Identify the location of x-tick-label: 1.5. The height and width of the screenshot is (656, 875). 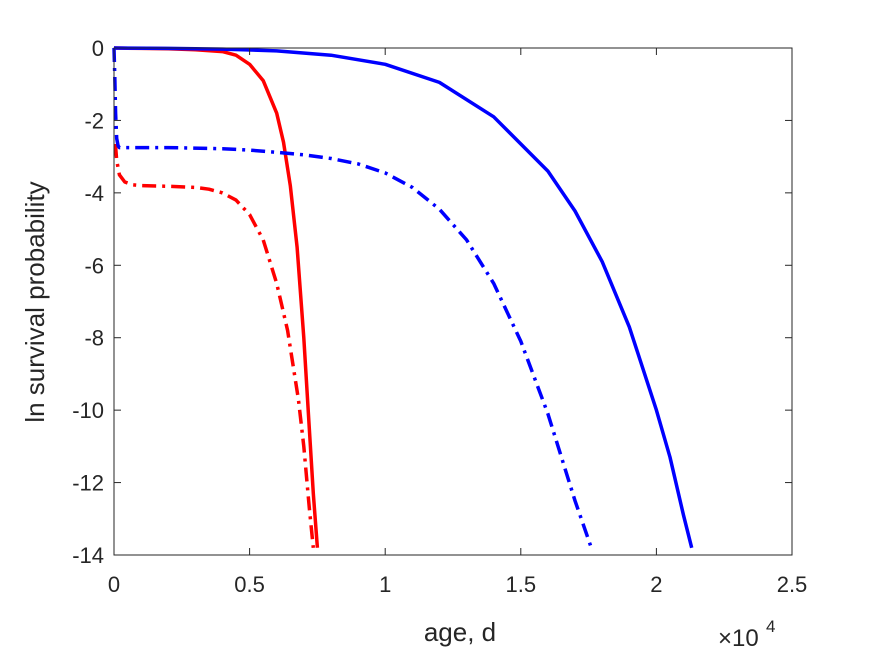
(521, 584).